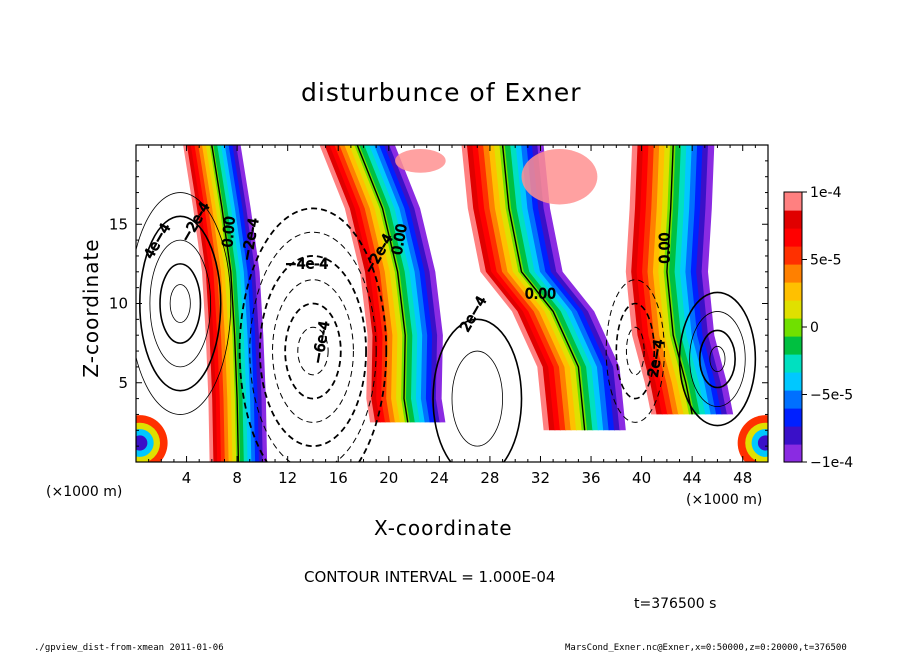 Image resolution: width=904 pixels, height=654 pixels. Describe the element at coordinates (825, 261) in the screenshot. I see `colorbar-tick-label: 5e-5` at that location.